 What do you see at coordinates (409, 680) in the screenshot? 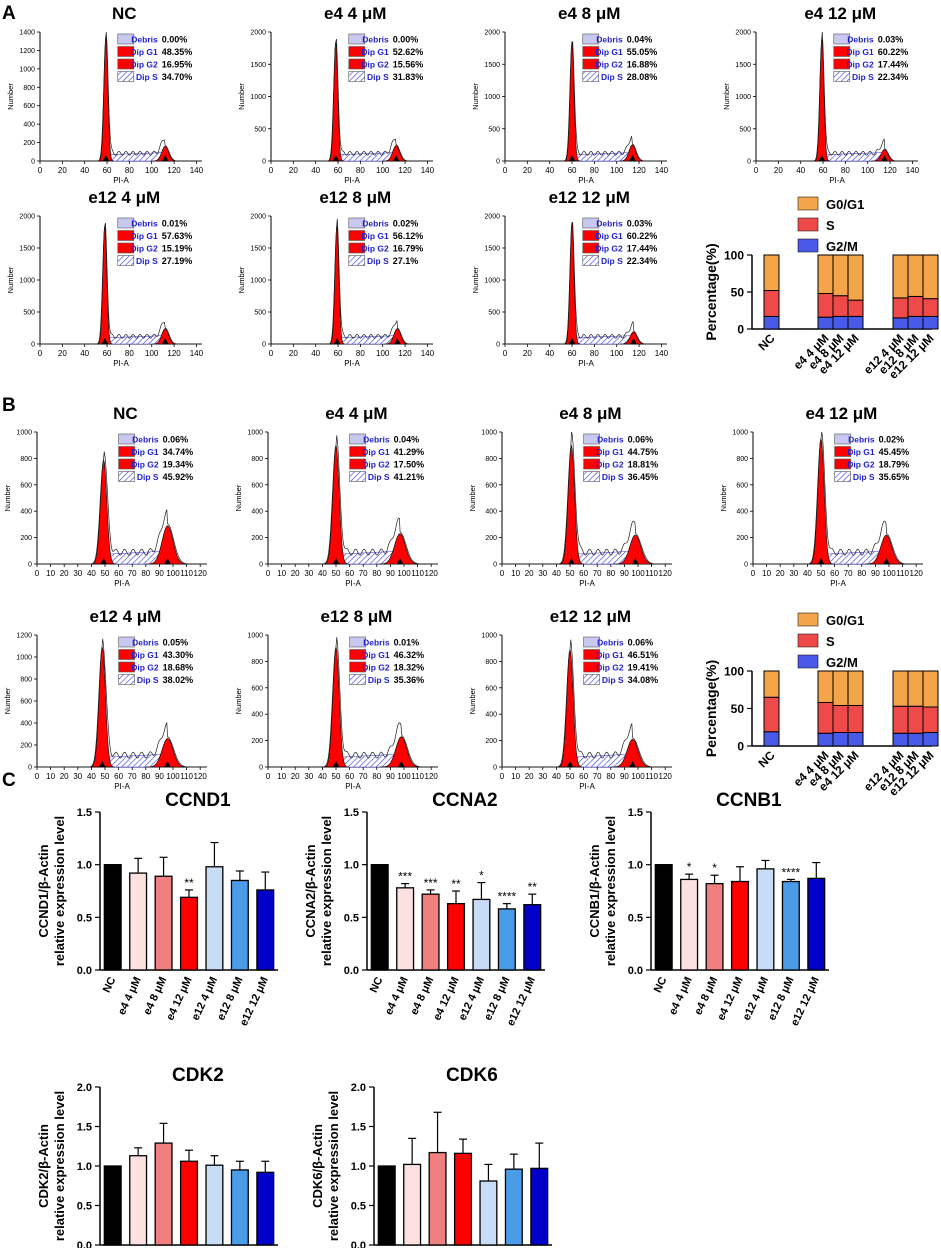
I see `legend-value: 35.36%` at bounding box center [409, 680].